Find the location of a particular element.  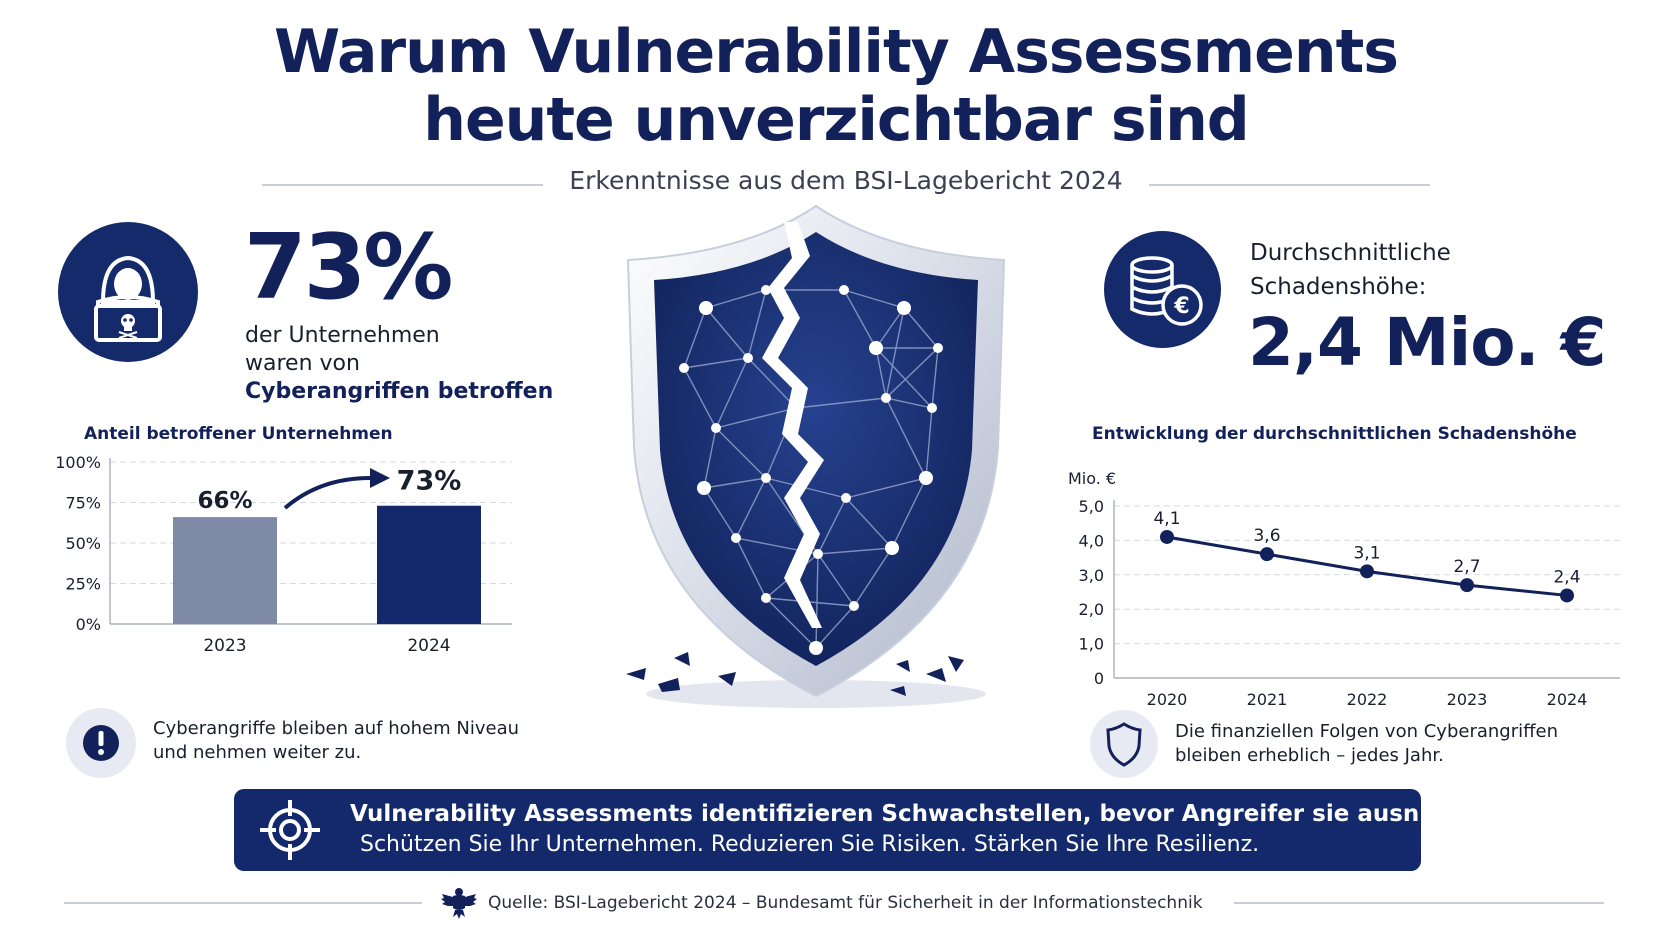

line-data-label: 4,1 is located at coordinates (1166, 519).